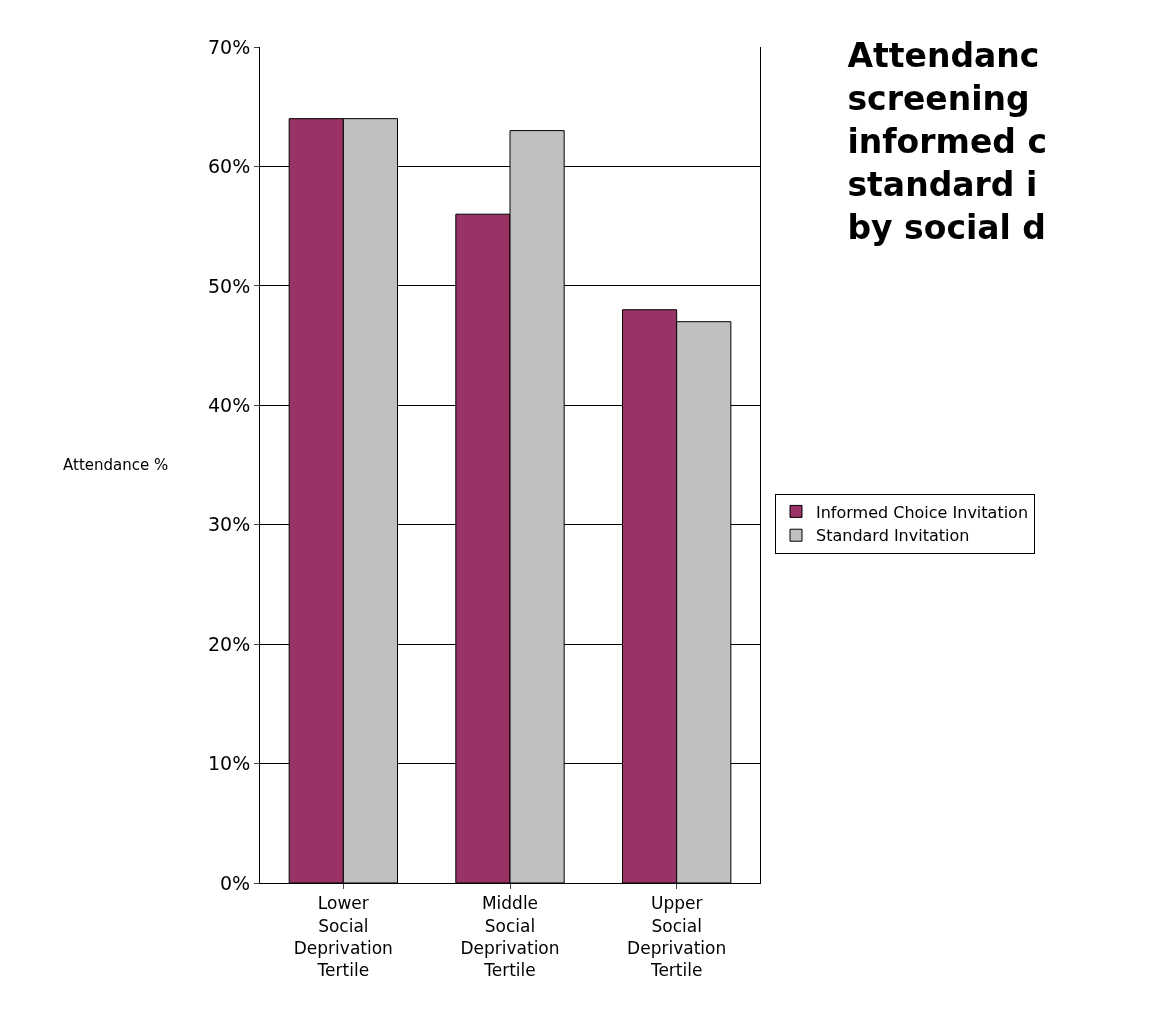  Describe the element at coordinates (229, 285) in the screenshot. I see `y-tick-label: 50%` at that location.